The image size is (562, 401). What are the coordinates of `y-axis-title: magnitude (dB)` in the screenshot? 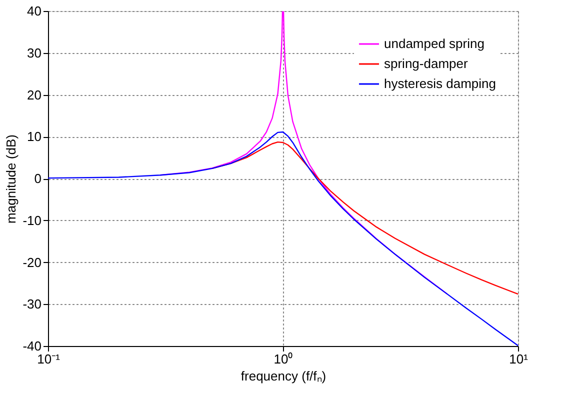 It's located at (11, 179).